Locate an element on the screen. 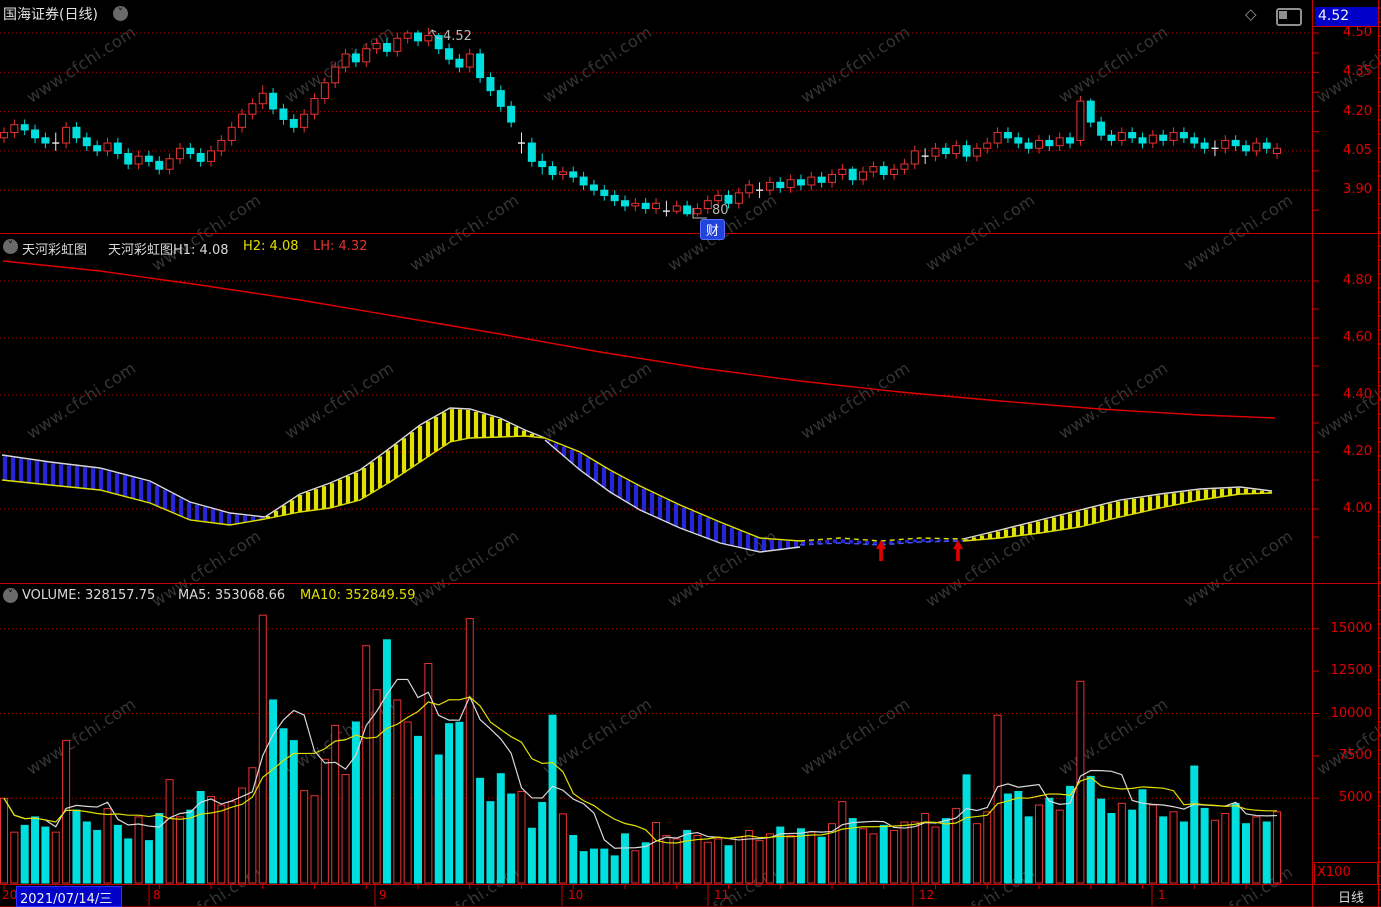 This screenshot has height=907, width=1381. axis-label: 3.90 is located at coordinates (1357, 190).